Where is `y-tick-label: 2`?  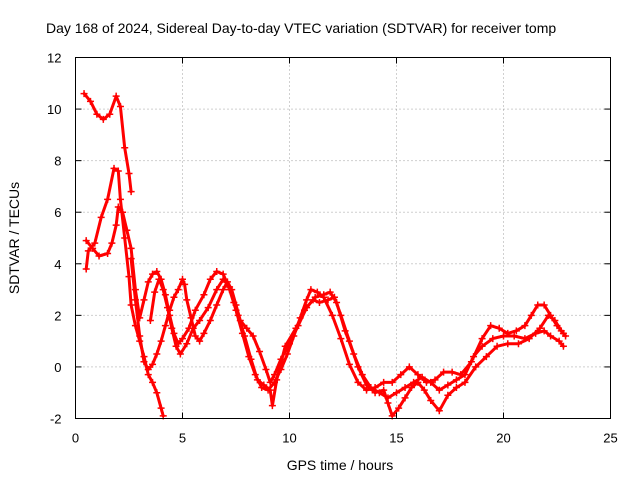 y-tick-label: 2 is located at coordinates (57, 315).